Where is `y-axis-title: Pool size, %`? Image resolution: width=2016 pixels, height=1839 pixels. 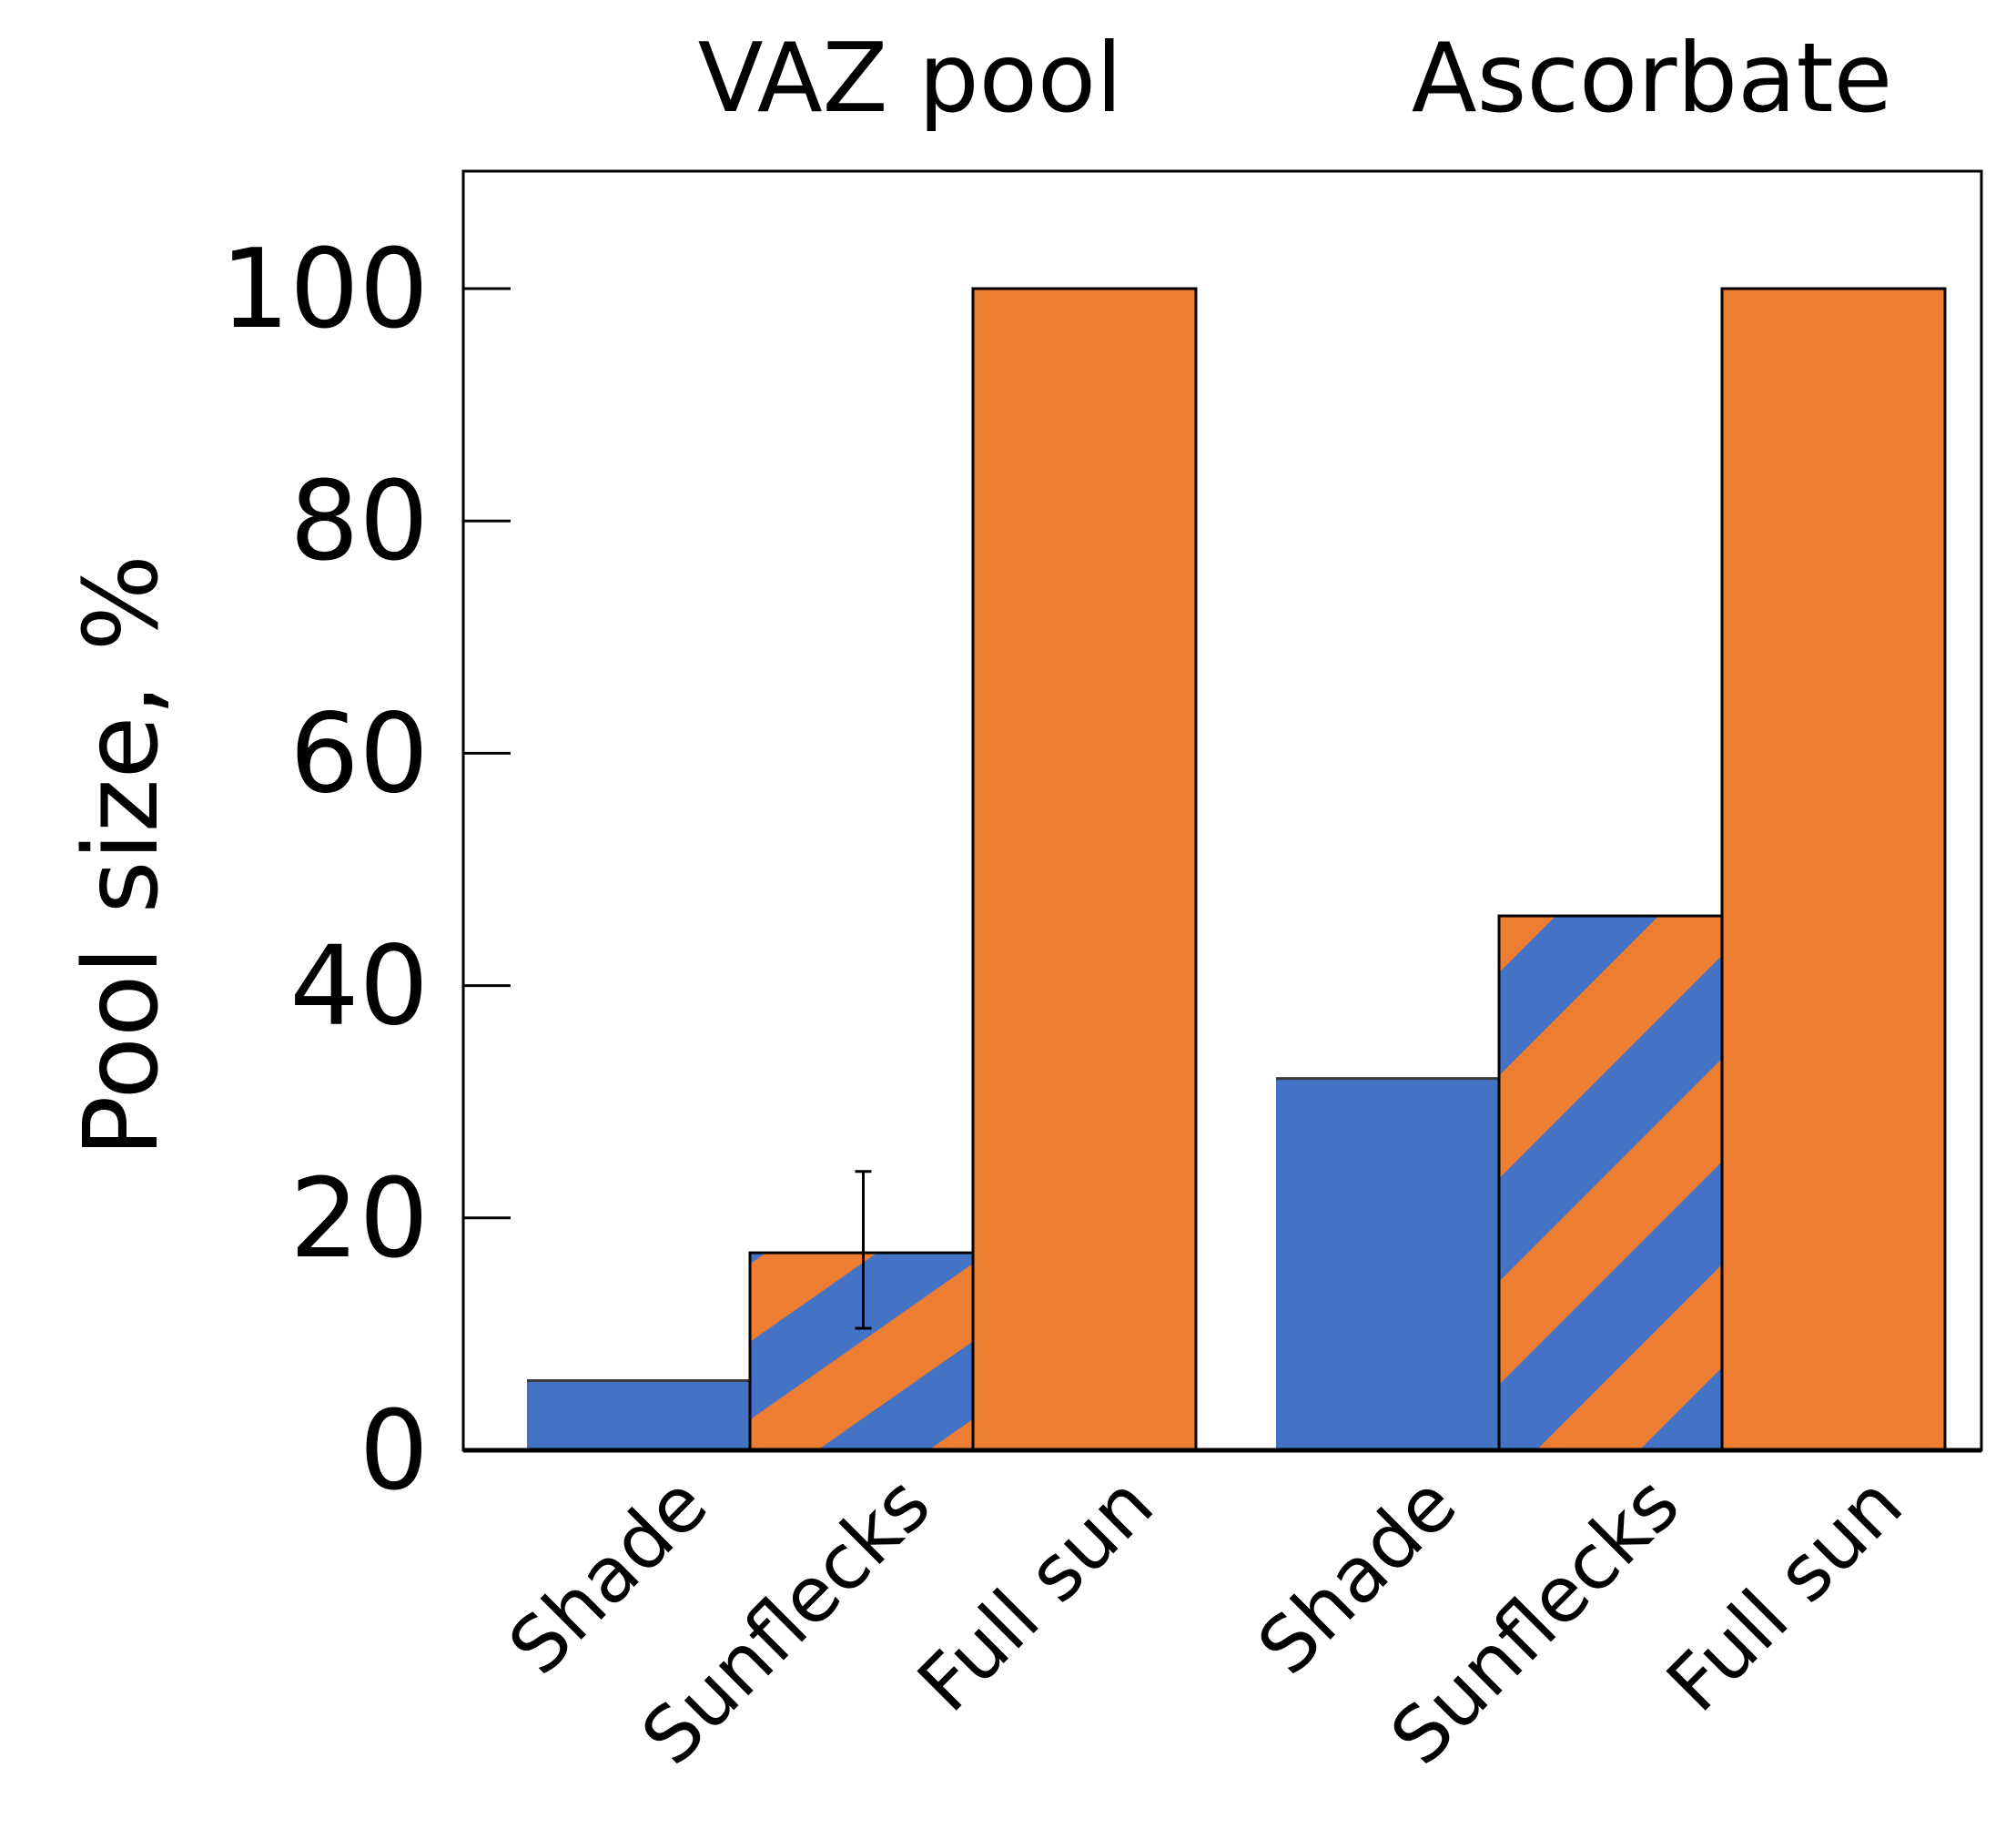 y-axis-title: Pool size, % is located at coordinates (122, 855).